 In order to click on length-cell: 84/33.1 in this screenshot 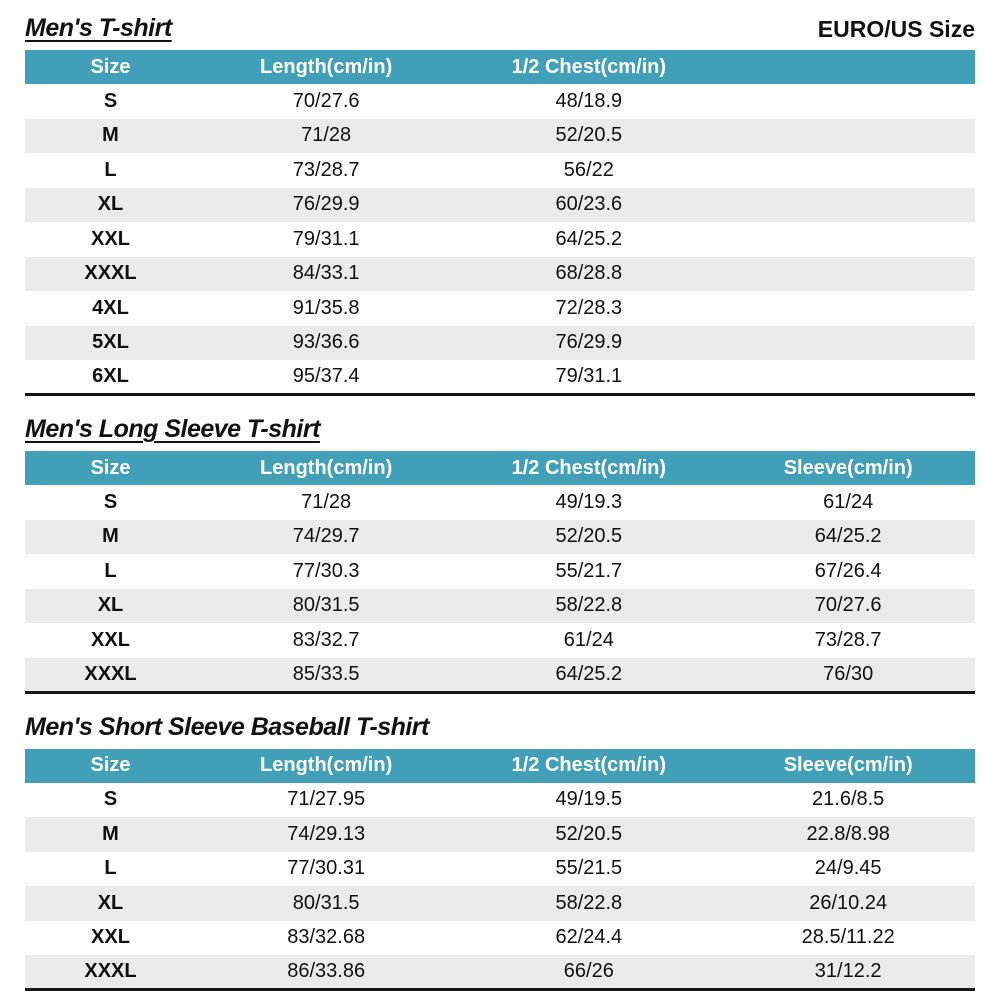, I will do `click(326, 273)`.